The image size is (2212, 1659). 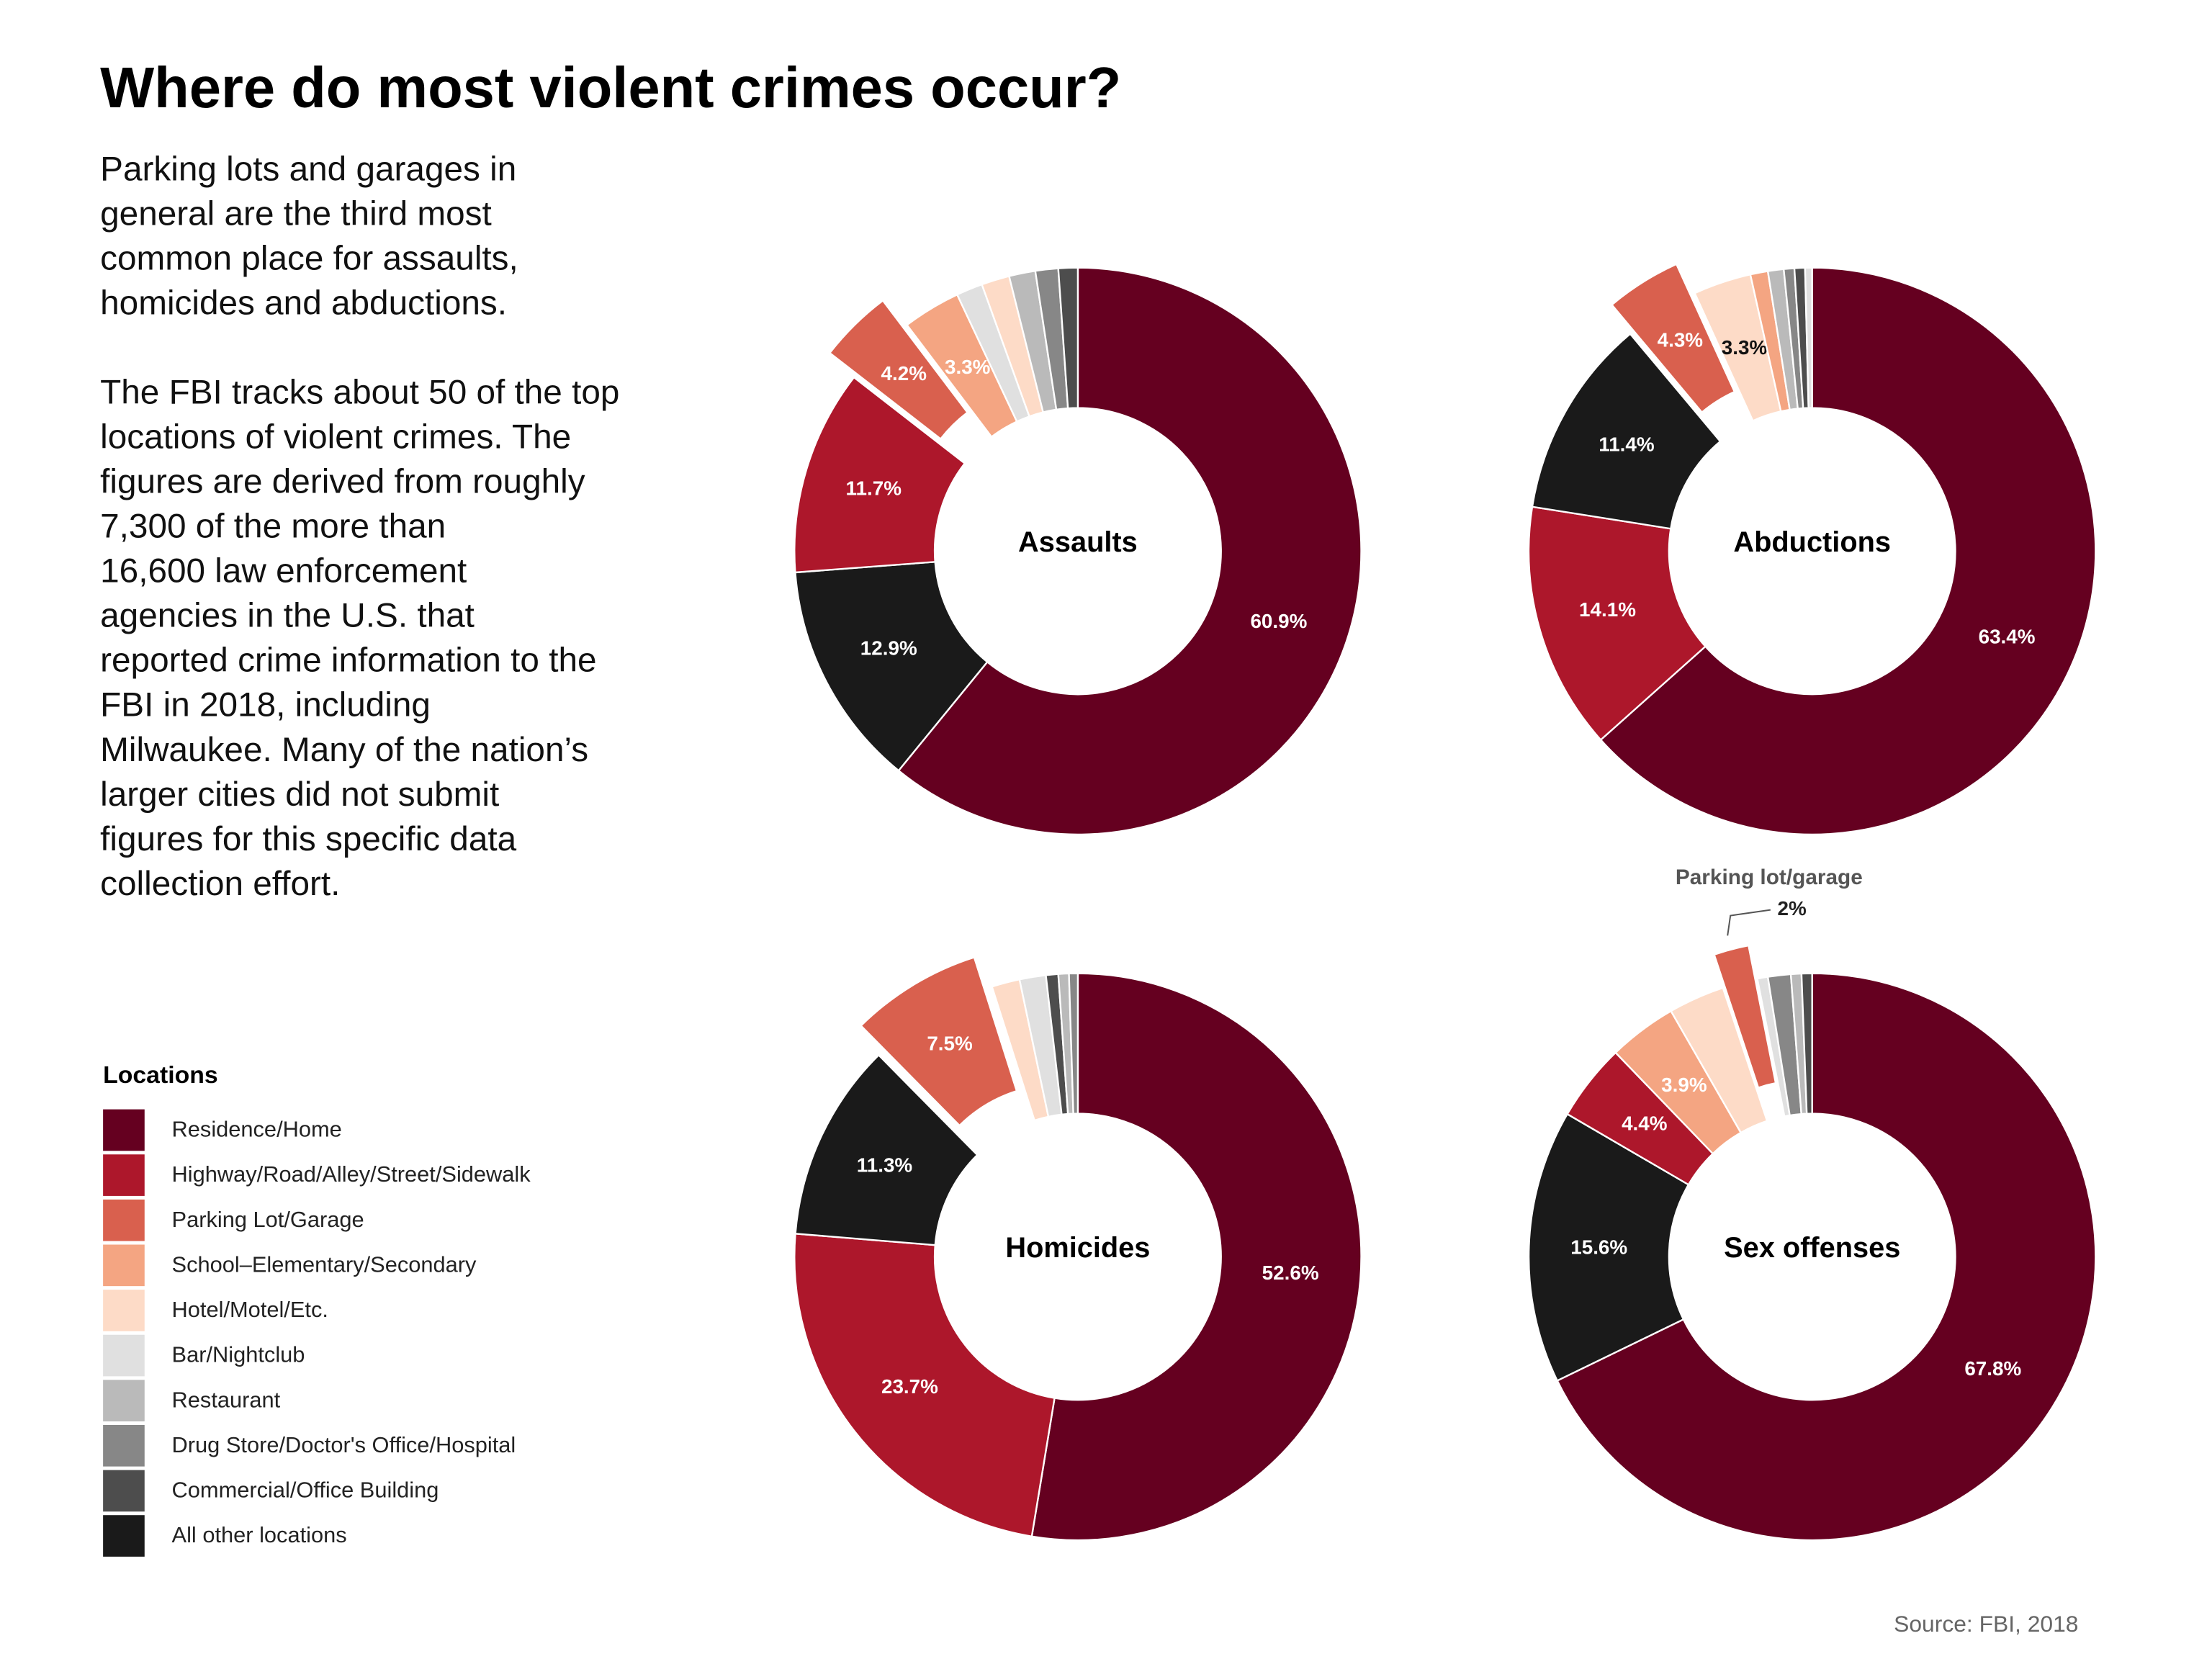 I want to click on legend-label: All other locations, so click(x=260, y=1534).